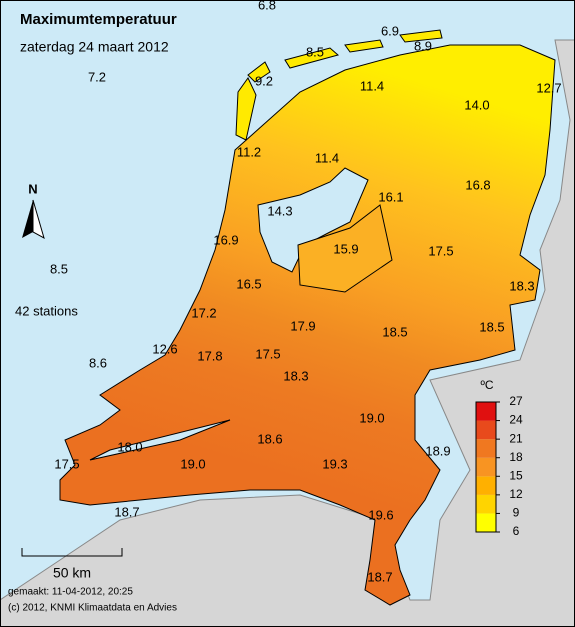  What do you see at coordinates (164, 348) in the screenshot?
I see `station-value: 12.6` at bounding box center [164, 348].